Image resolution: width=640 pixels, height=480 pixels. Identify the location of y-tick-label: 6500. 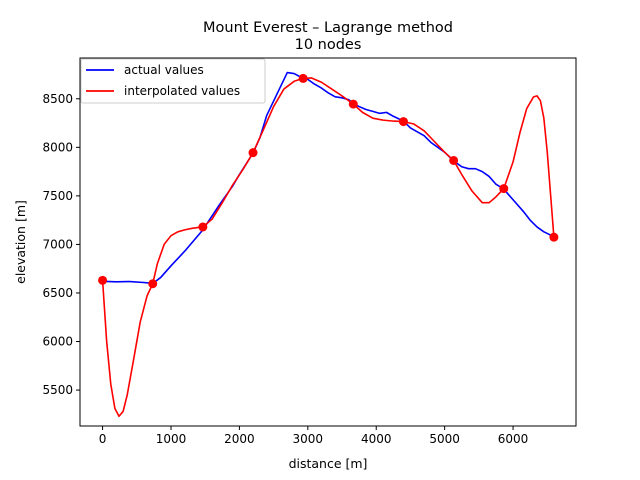
(57, 293).